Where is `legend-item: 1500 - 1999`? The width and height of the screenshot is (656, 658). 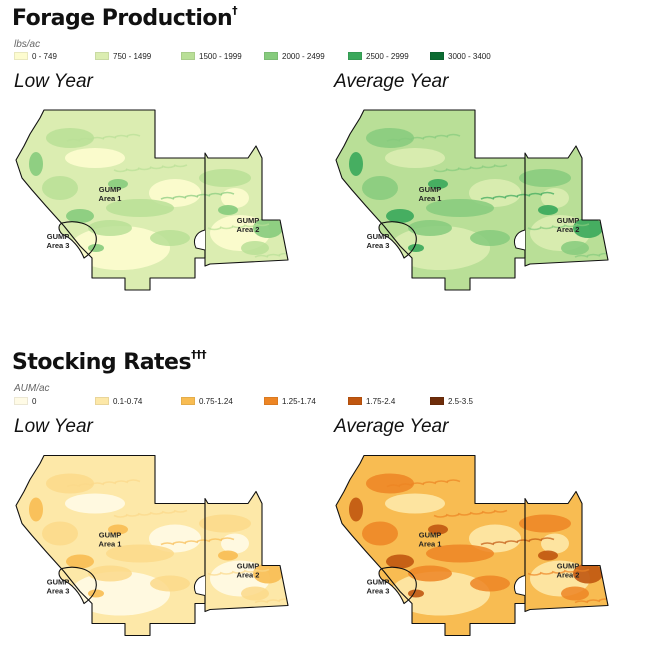
legend-item: 1500 - 1999 is located at coordinates (211, 56).